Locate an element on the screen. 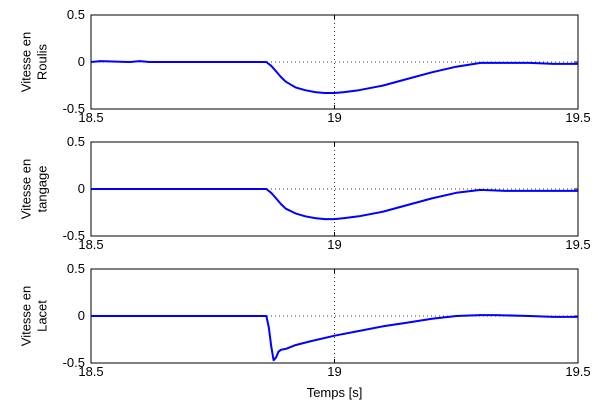 The height and width of the screenshot is (405, 602). x-axis-label: Temps [s] is located at coordinates (335, 392).